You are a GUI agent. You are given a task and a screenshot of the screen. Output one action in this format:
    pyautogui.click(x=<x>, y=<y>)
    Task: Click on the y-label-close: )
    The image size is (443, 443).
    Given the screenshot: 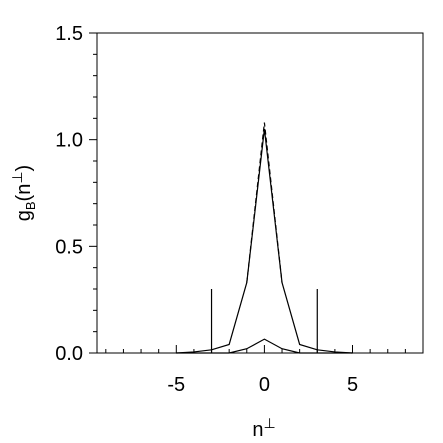 What is the action you would take?
    pyautogui.click(x=24, y=168)
    